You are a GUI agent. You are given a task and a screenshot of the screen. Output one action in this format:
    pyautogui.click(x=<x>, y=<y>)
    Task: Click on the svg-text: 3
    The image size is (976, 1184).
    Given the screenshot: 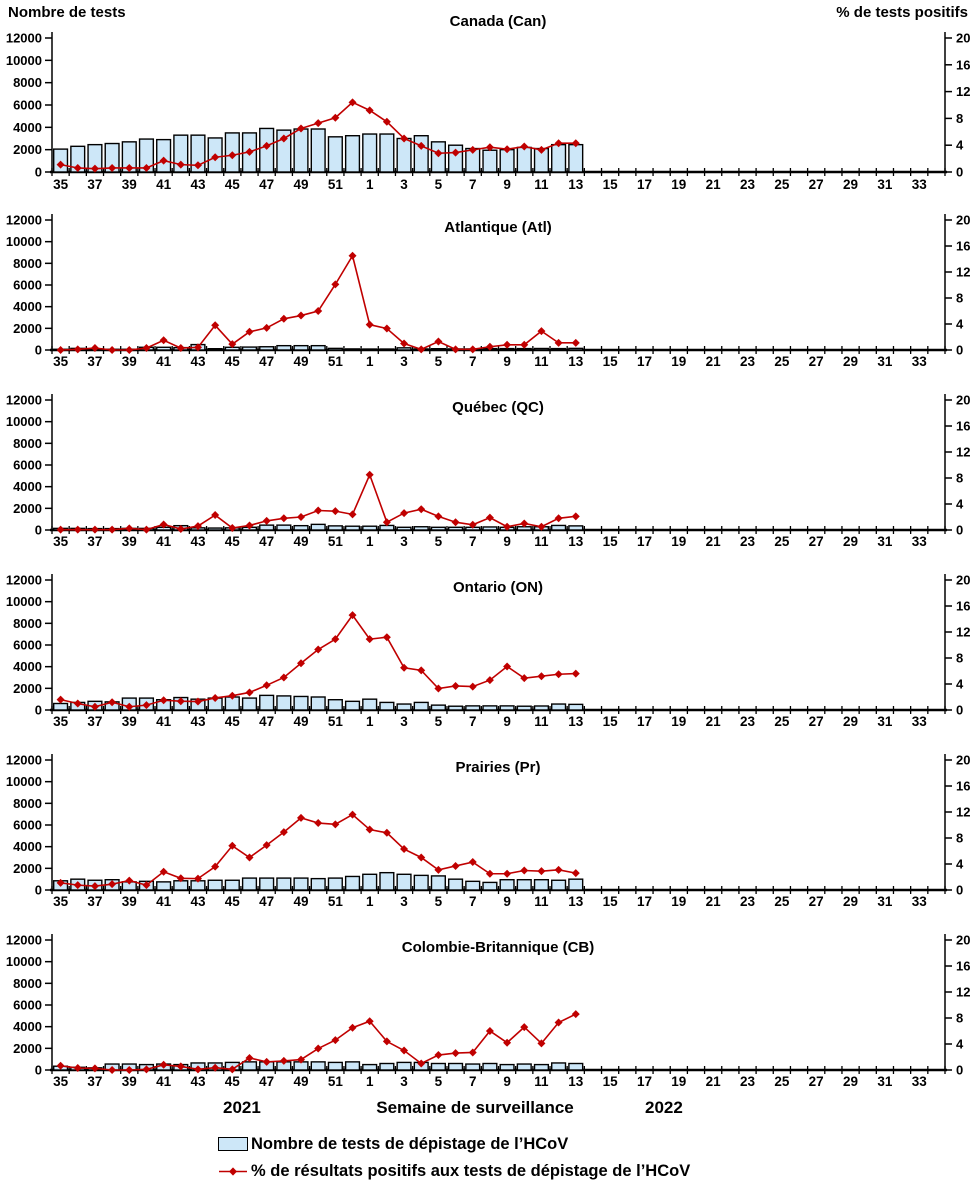 What is the action you would take?
    pyautogui.click(x=404, y=361)
    